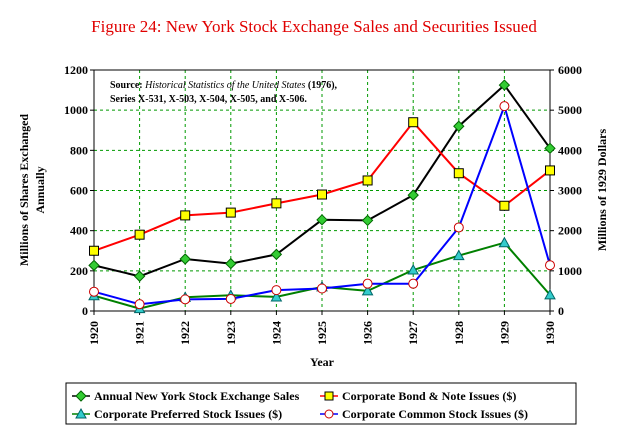  I want to click on y-tick-label-left: 1200, so click(76, 70).